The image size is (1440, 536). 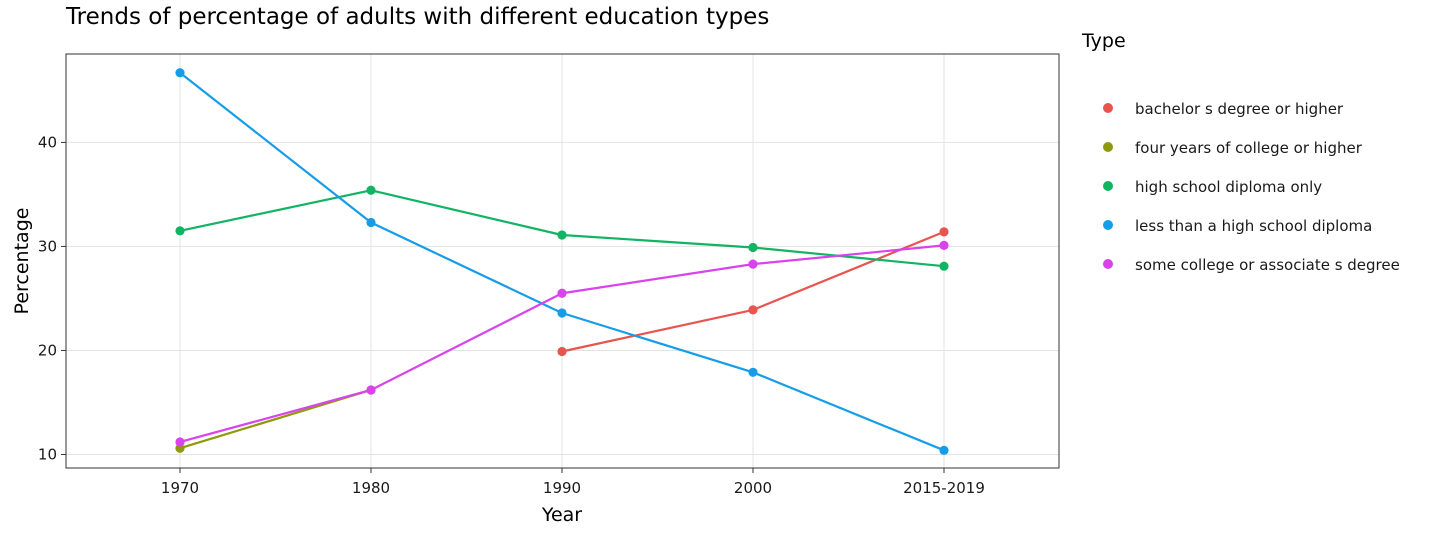 What do you see at coordinates (1239, 109) in the screenshot?
I see `legend-label: bachelor s degree or higher` at bounding box center [1239, 109].